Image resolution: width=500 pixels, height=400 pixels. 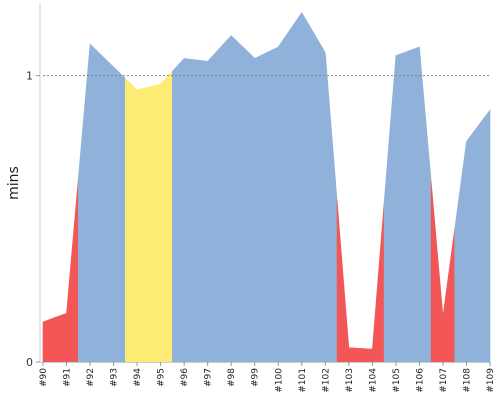 What do you see at coordinates (115, 377) in the screenshot?
I see `x-tick-label: #93` at bounding box center [115, 377].